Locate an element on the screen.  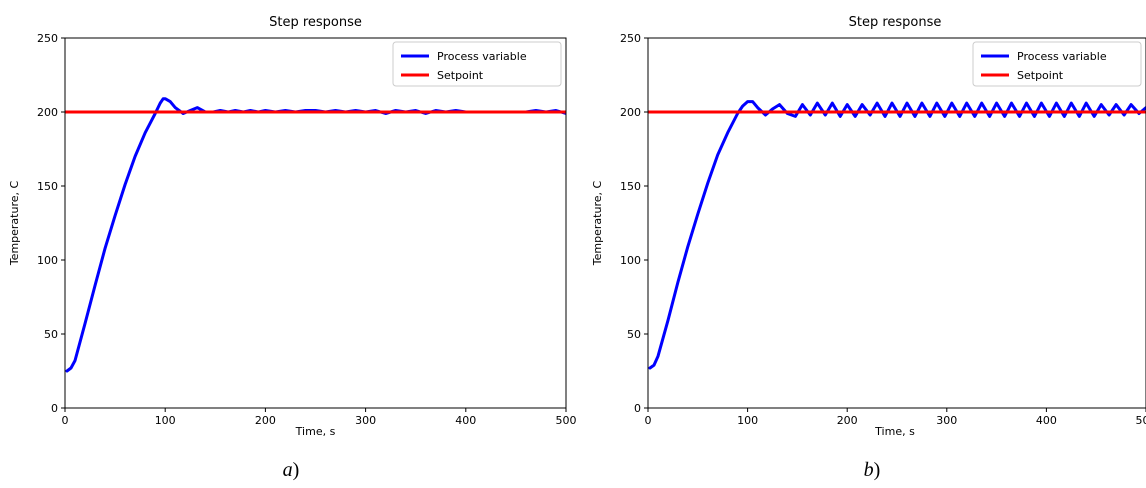
subfigure-caption: b) is located at coordinates (872, 470).